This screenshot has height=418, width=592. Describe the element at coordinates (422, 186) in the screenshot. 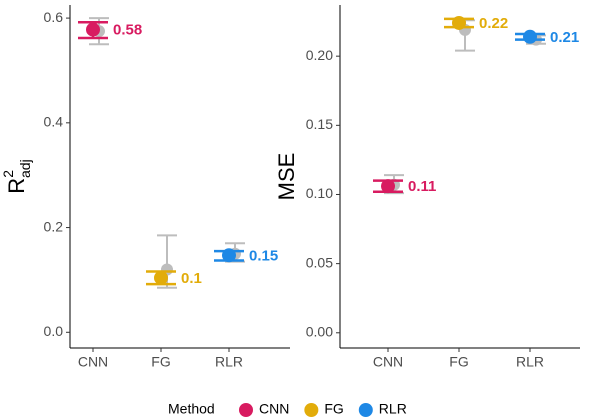

I see `value-label: 0.11` at that location.